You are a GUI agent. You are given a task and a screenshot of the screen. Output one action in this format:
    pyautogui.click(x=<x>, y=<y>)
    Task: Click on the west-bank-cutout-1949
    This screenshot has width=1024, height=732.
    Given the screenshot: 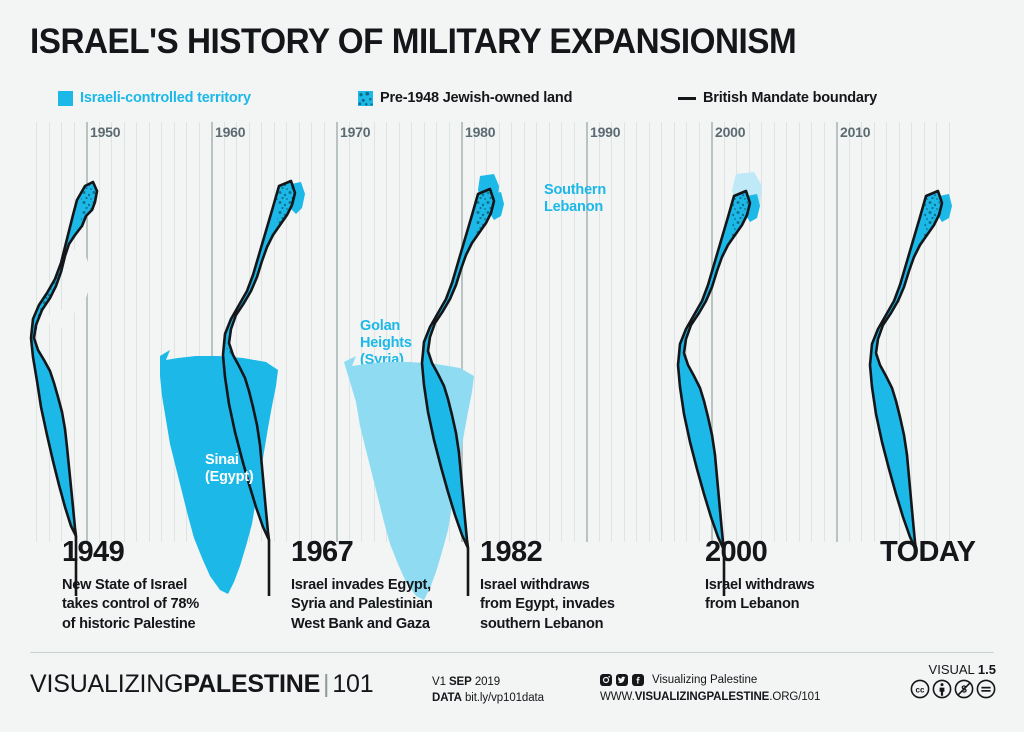 What is the action you would take?
    pyautogui.click(x=76, y=281)
    